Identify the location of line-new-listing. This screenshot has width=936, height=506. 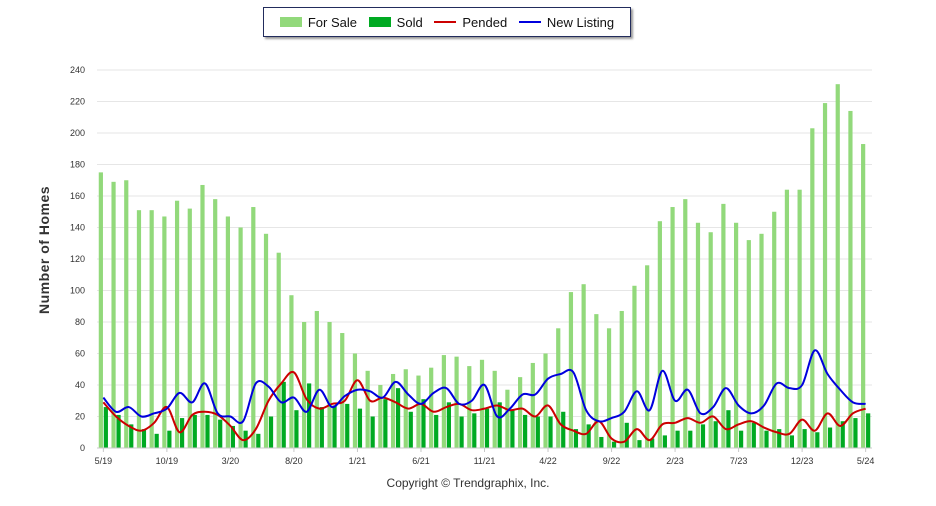
(484, 386).